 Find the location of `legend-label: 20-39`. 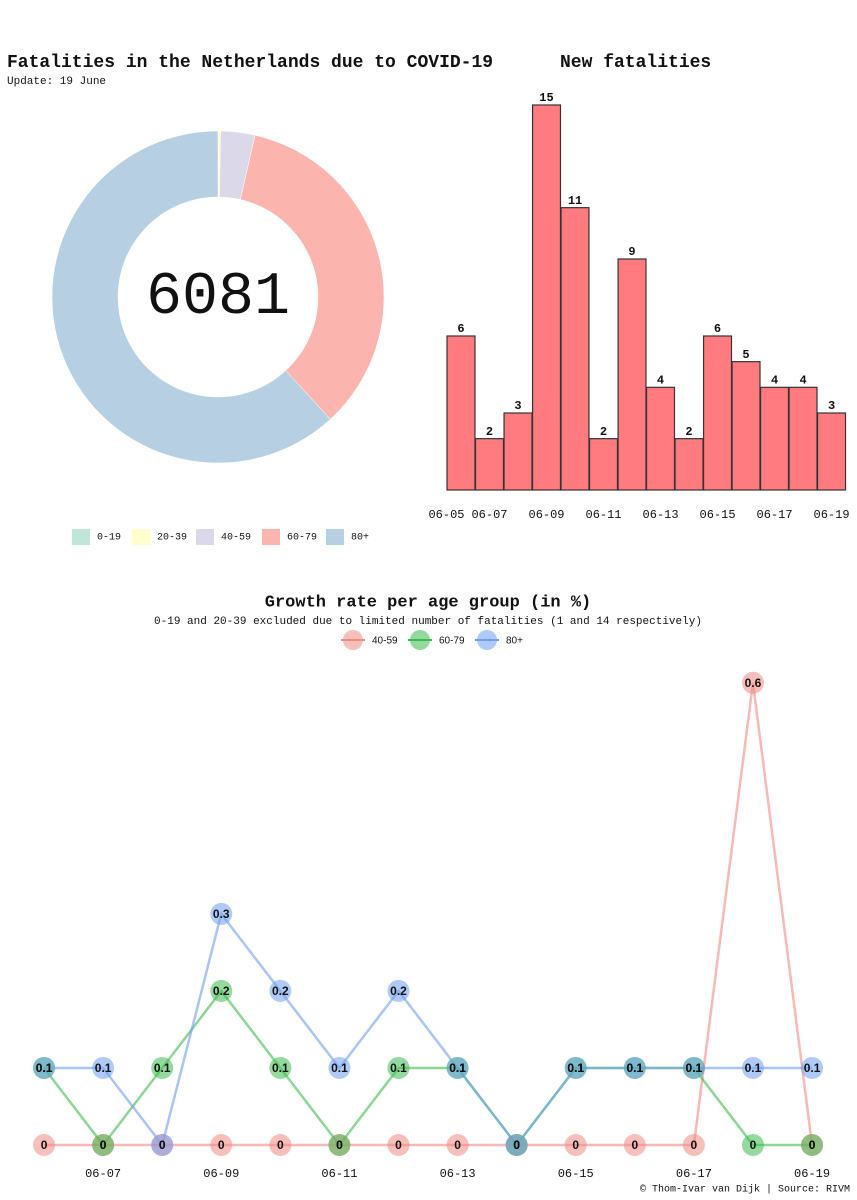

legend-label: 20-39 is located at coordinates (172, 538).